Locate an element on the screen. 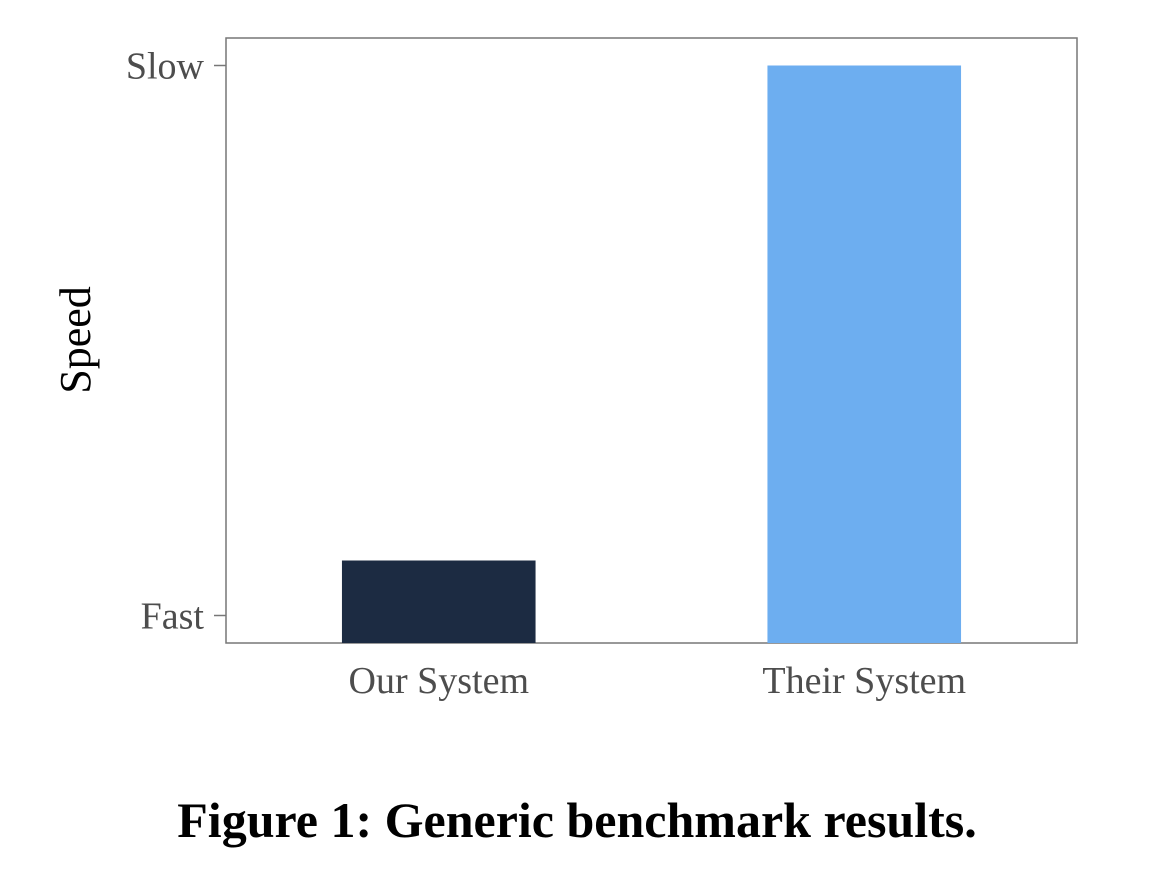 The image size is (1154, 894). bar-our-system is located at coordinates (438, 601).